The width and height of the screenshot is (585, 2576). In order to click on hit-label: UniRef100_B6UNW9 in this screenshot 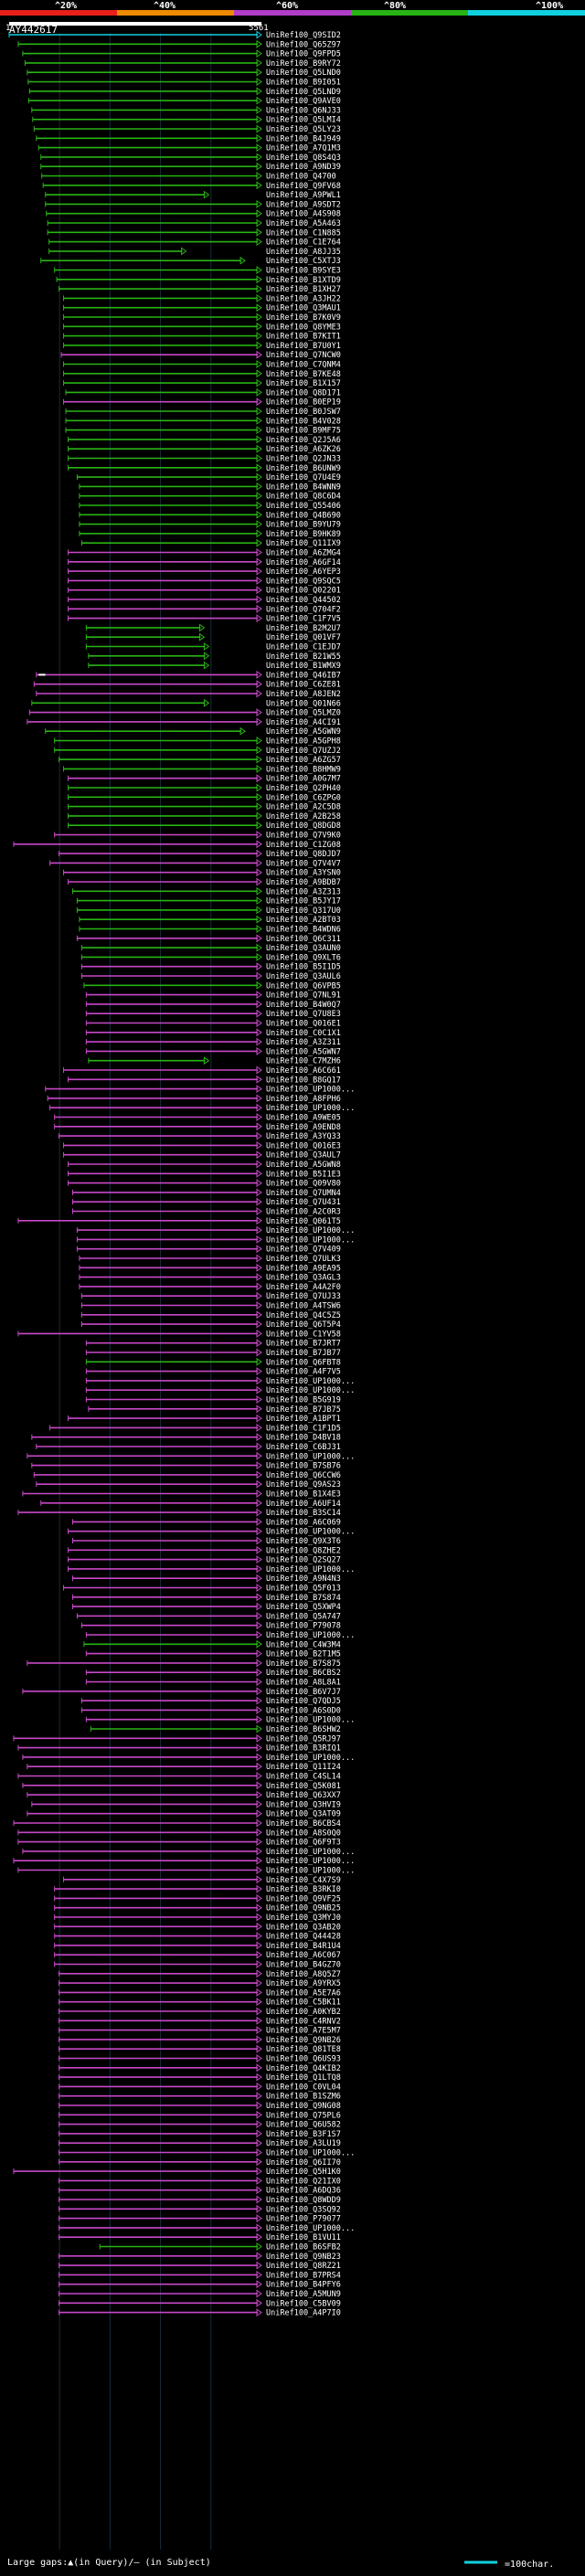, I will do `click(303, 468)`.